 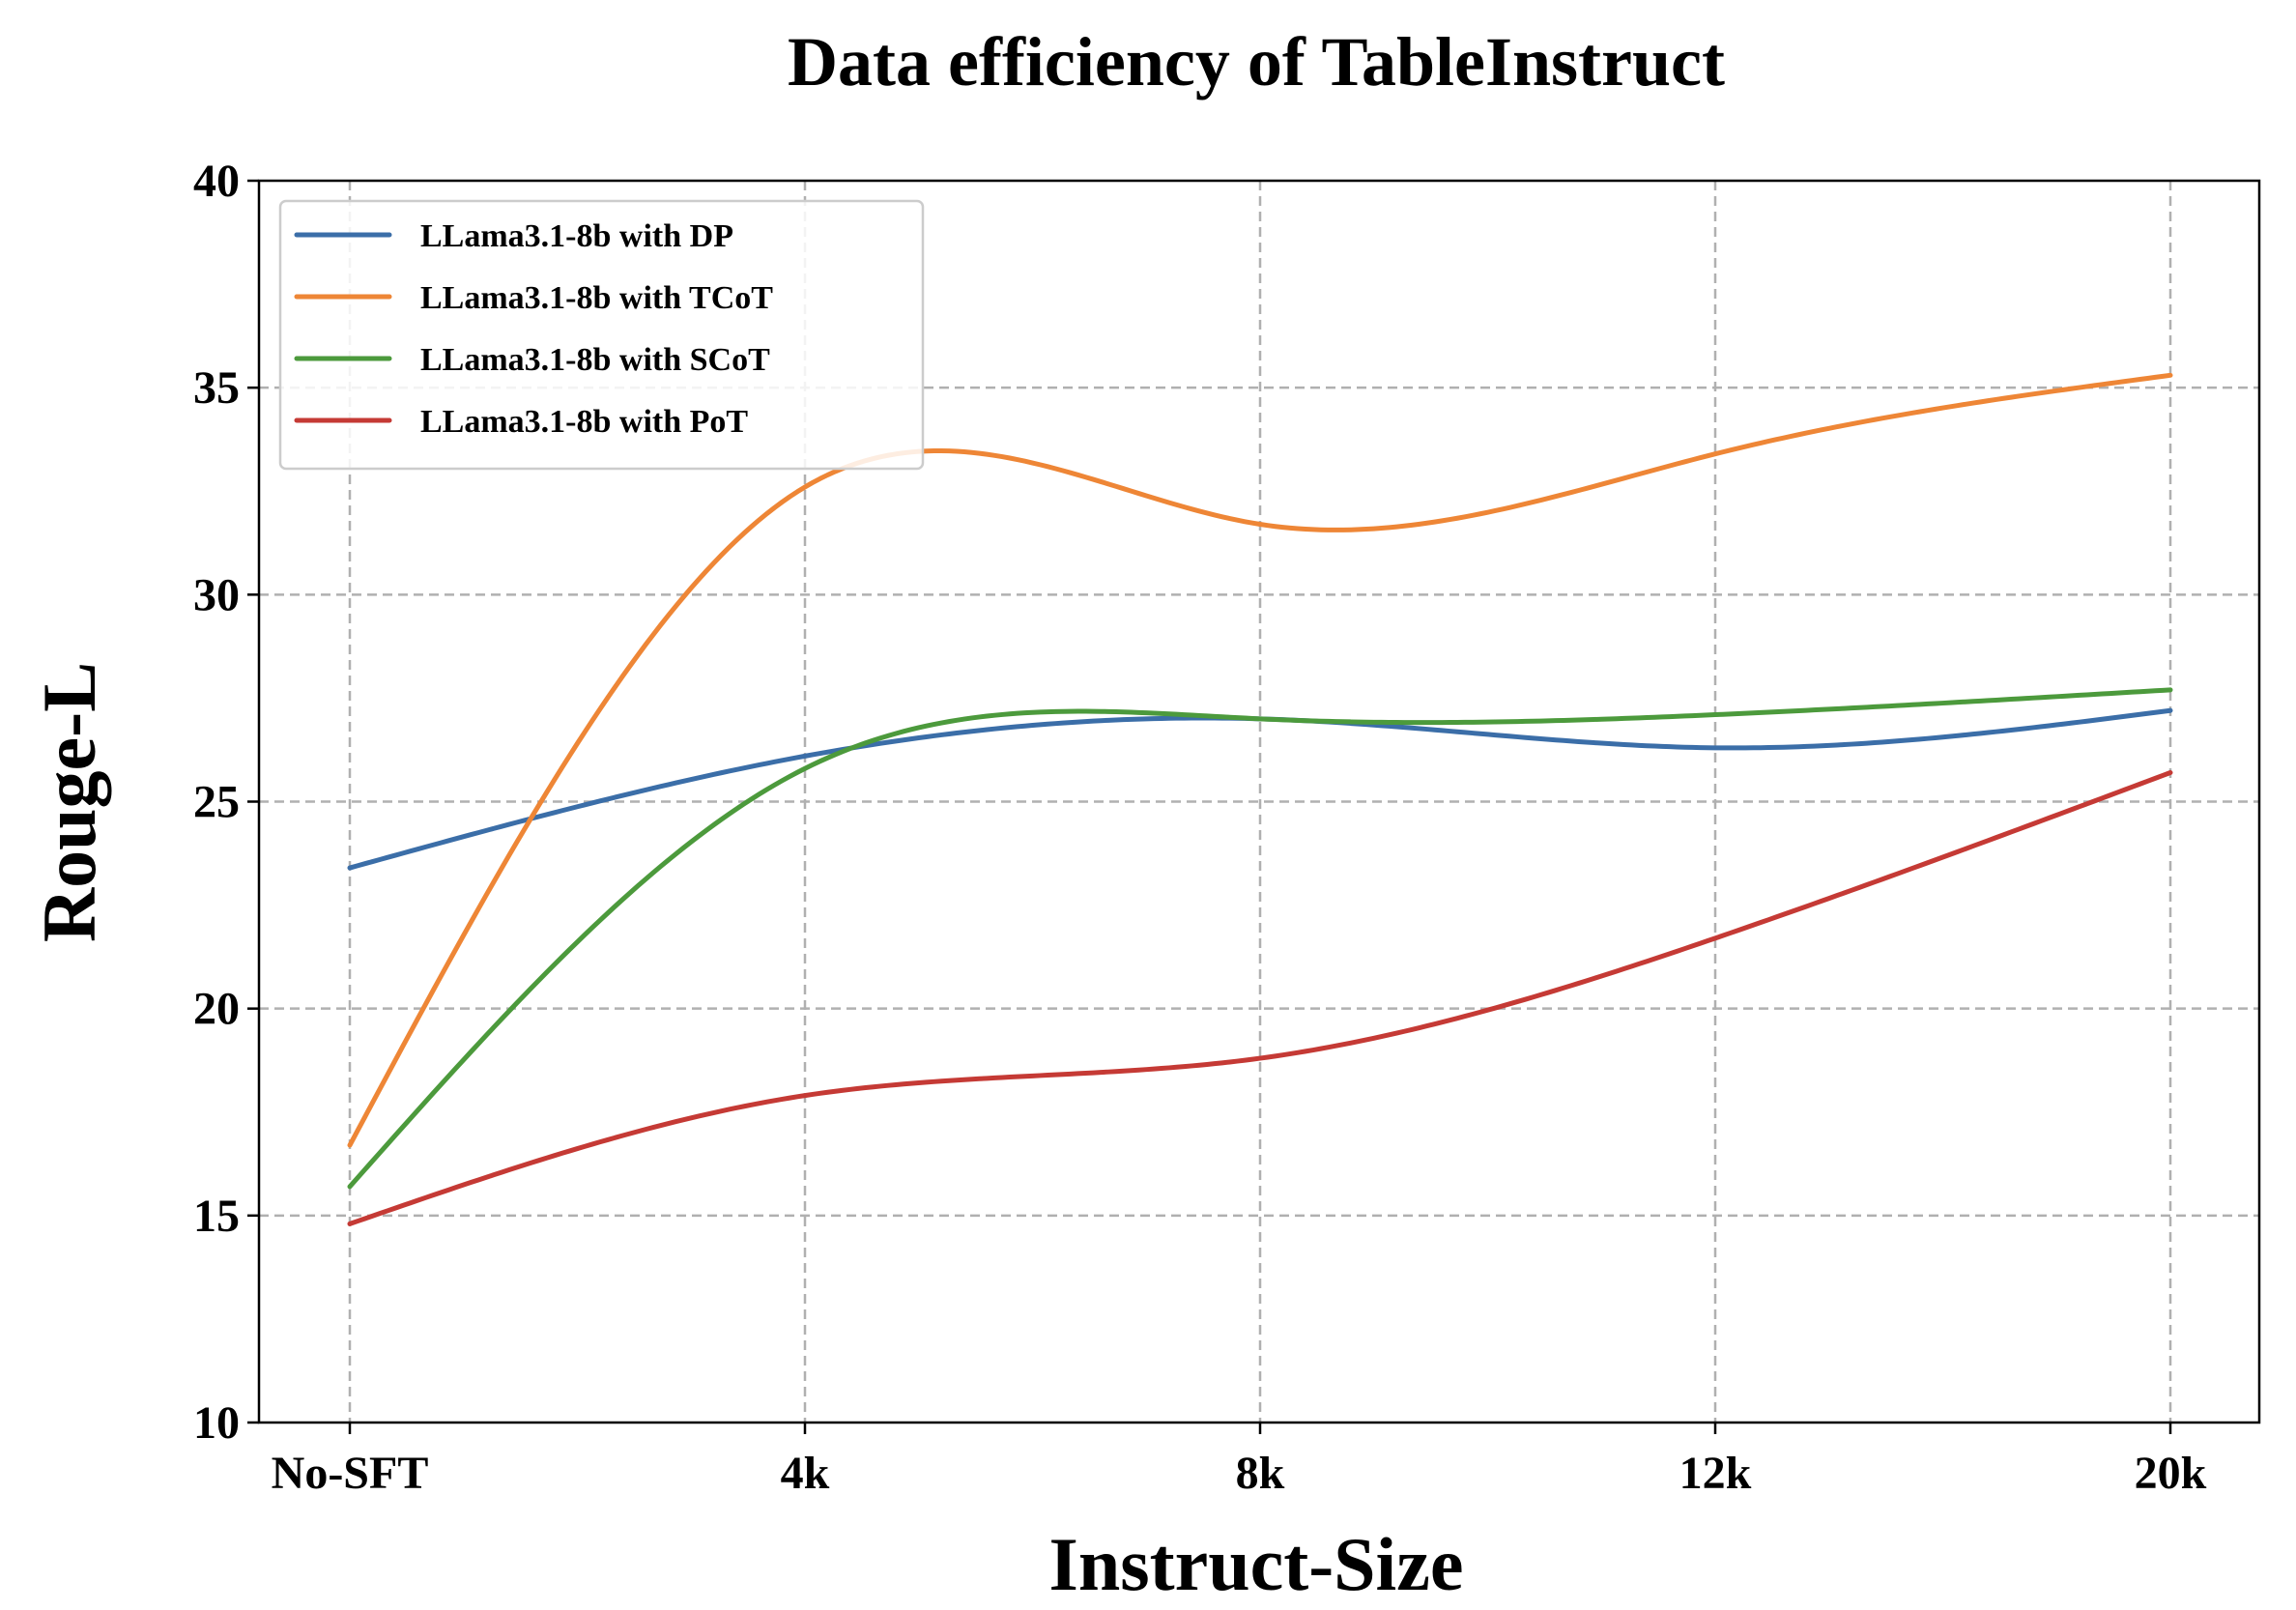 I want to click on legend-label: LLama3.1-8b with DP, so click(x=576, y=236).